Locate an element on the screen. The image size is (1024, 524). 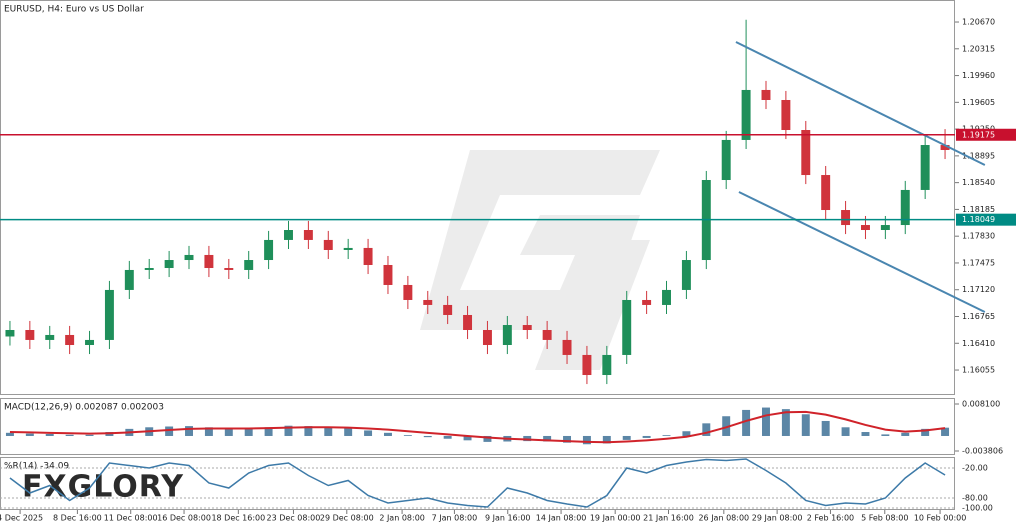
x-tick-label: 26 Jan 08:00 is located at coordinates (723, 518).